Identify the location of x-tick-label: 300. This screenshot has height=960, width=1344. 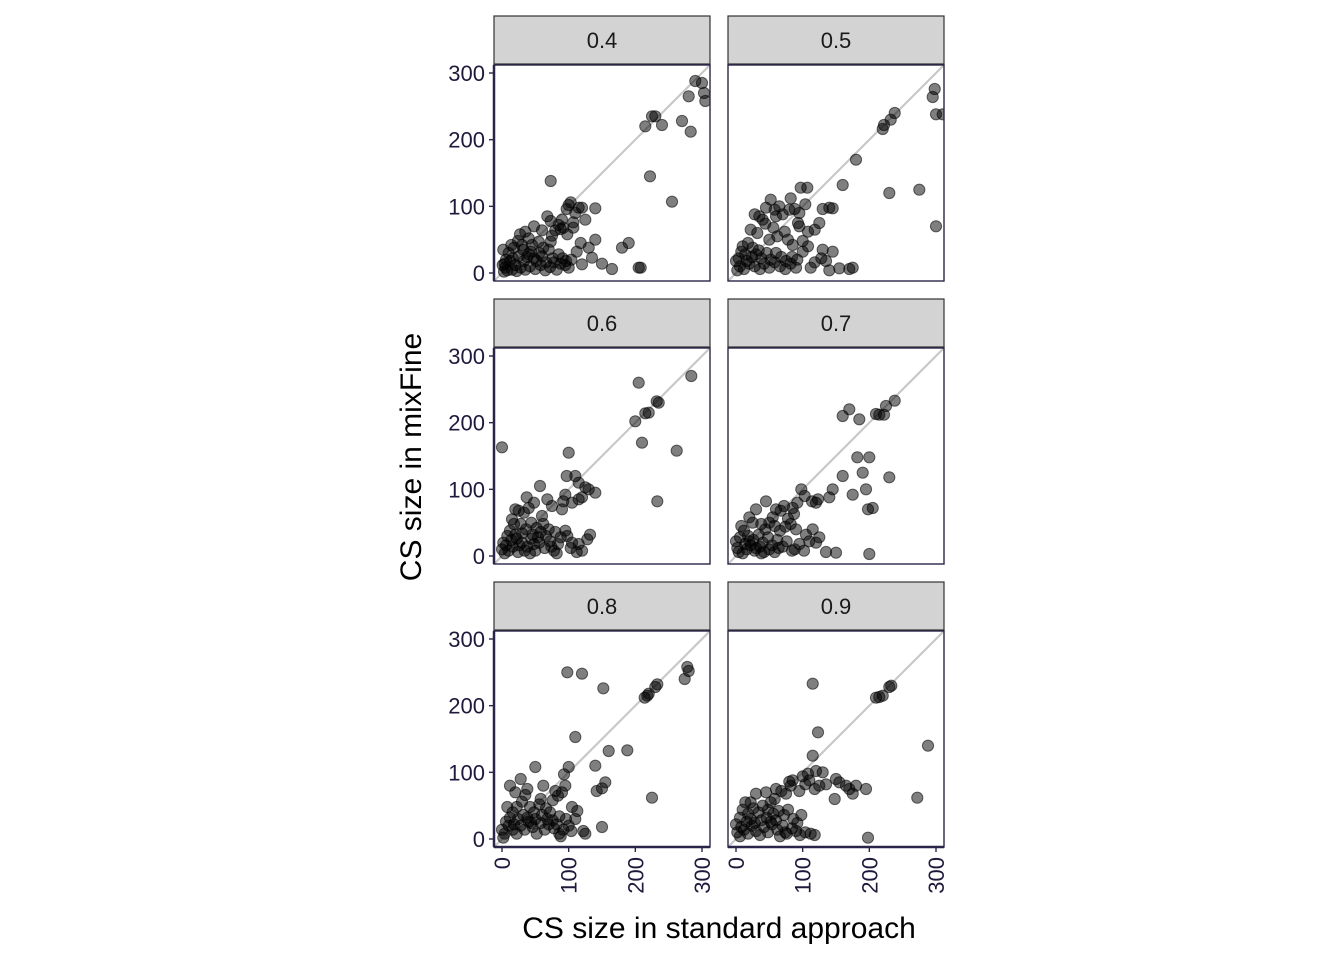
(702, 875).